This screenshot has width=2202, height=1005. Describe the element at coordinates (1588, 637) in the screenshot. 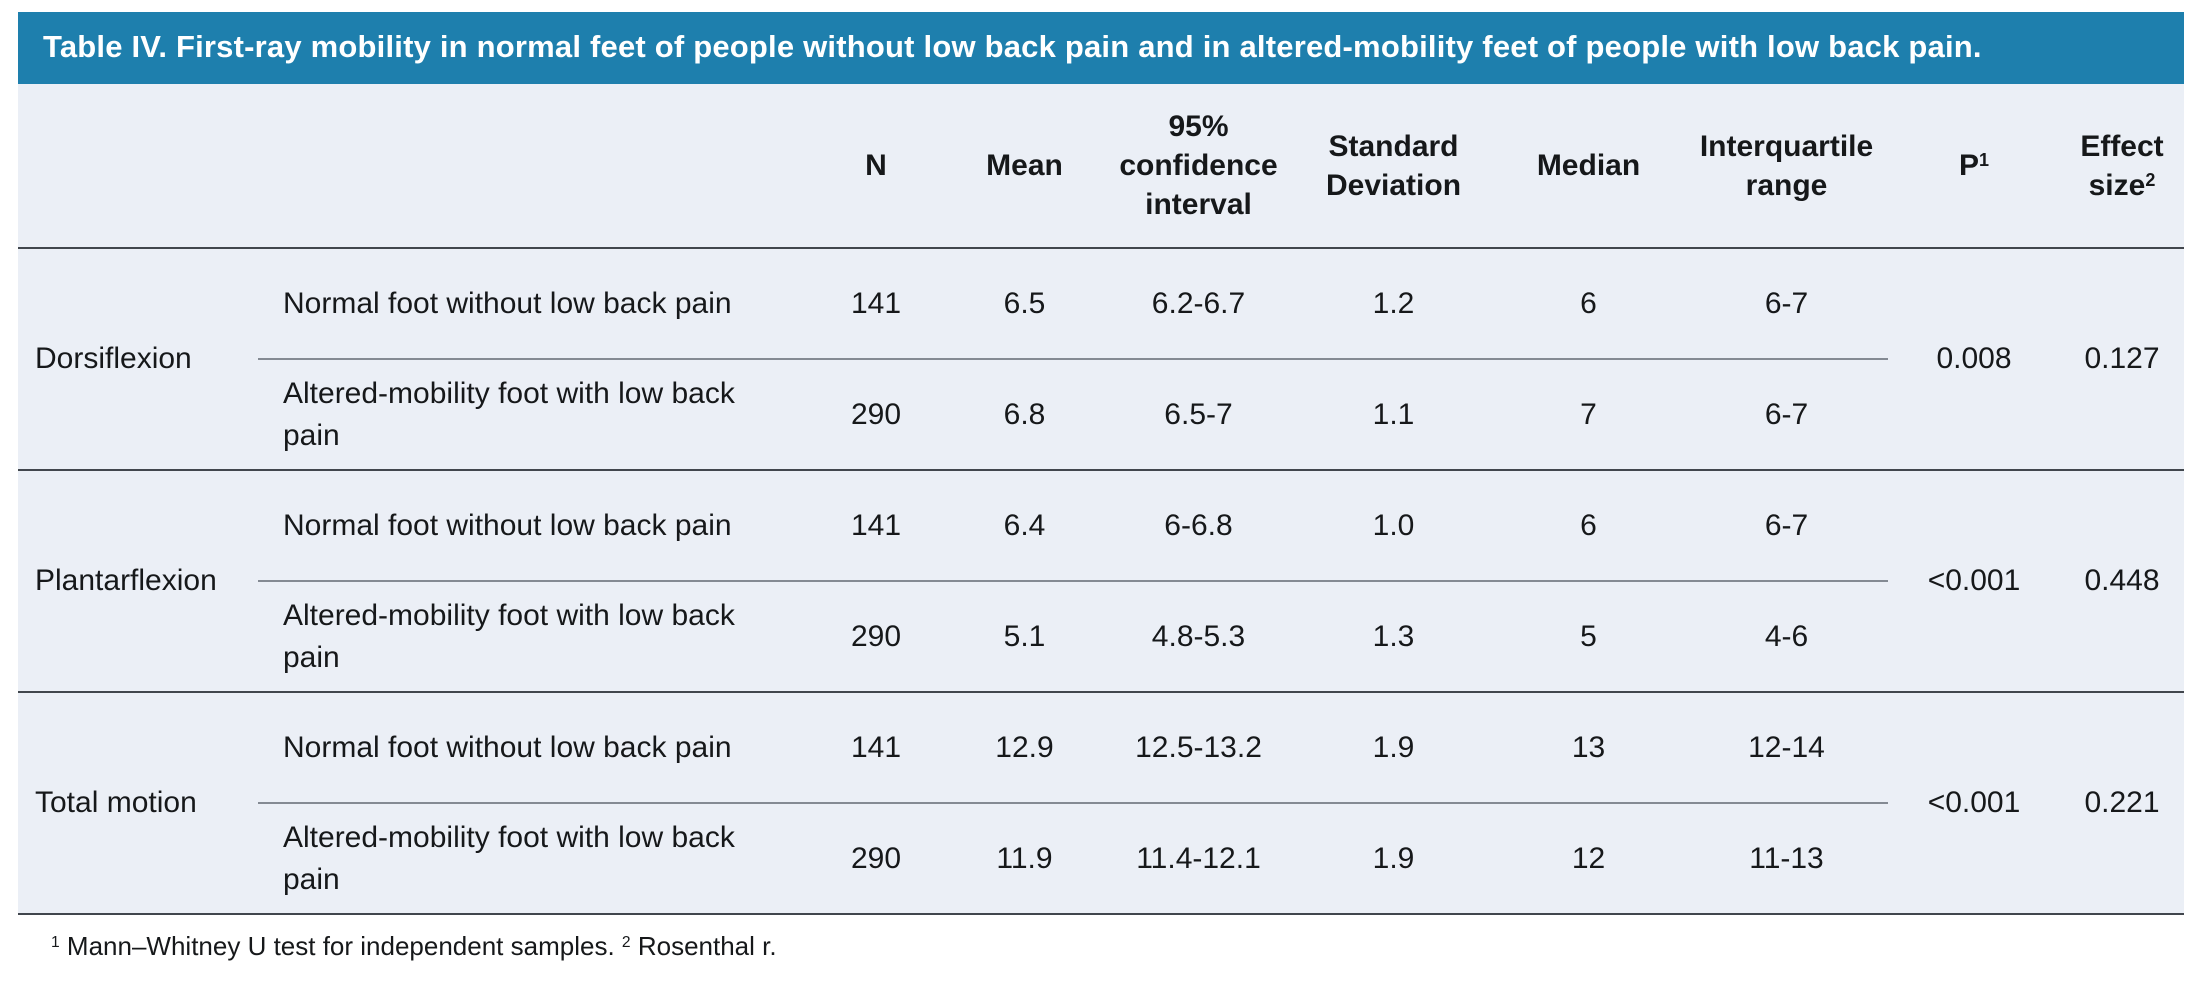

I see `median-cell: 5` at that location.